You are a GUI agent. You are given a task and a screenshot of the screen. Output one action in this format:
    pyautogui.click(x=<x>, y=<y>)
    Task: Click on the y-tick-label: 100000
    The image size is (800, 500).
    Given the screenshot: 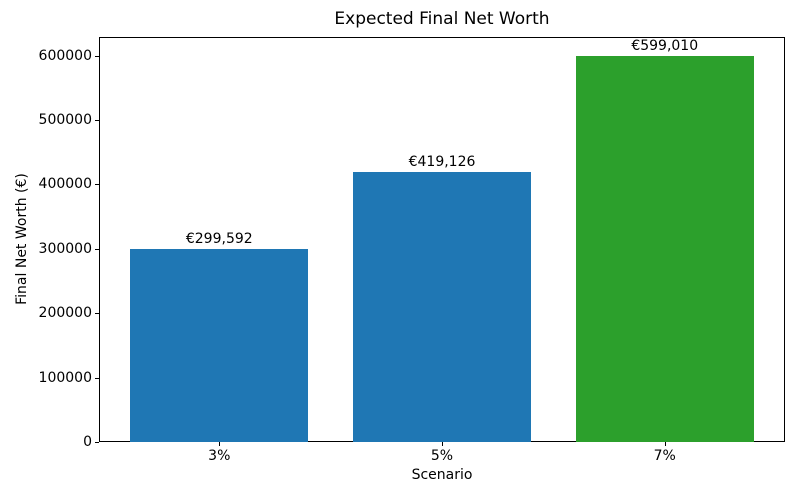 What is the action you would take?
    pyautogui.click(x=65, y=378)
    